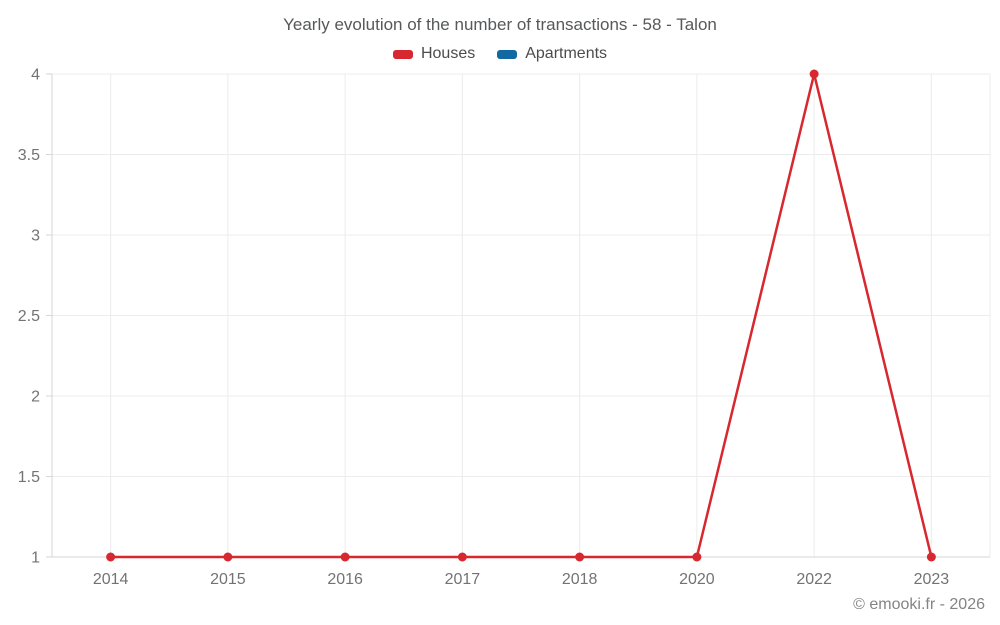 The height and width of the screenshot is (625, 1000). I want to click on legend: Houses Apartments, so click(500, 54).